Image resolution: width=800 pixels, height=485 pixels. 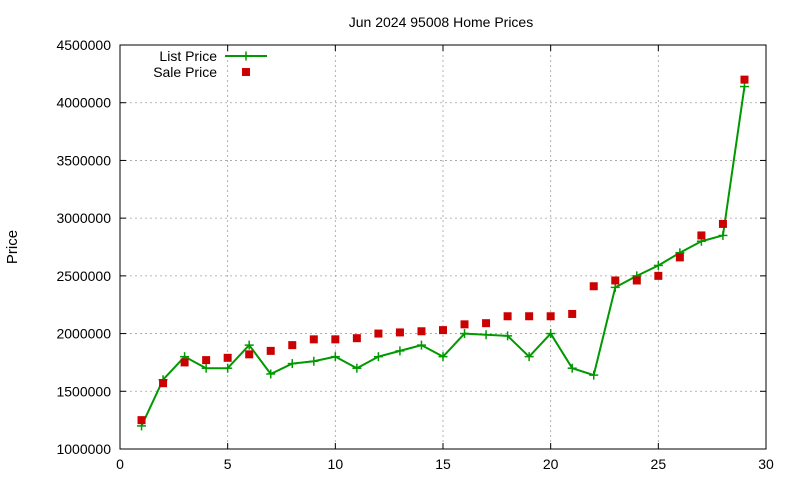 I want to click on y-tick-label-6: 4000000, so click(x=83, y=103).